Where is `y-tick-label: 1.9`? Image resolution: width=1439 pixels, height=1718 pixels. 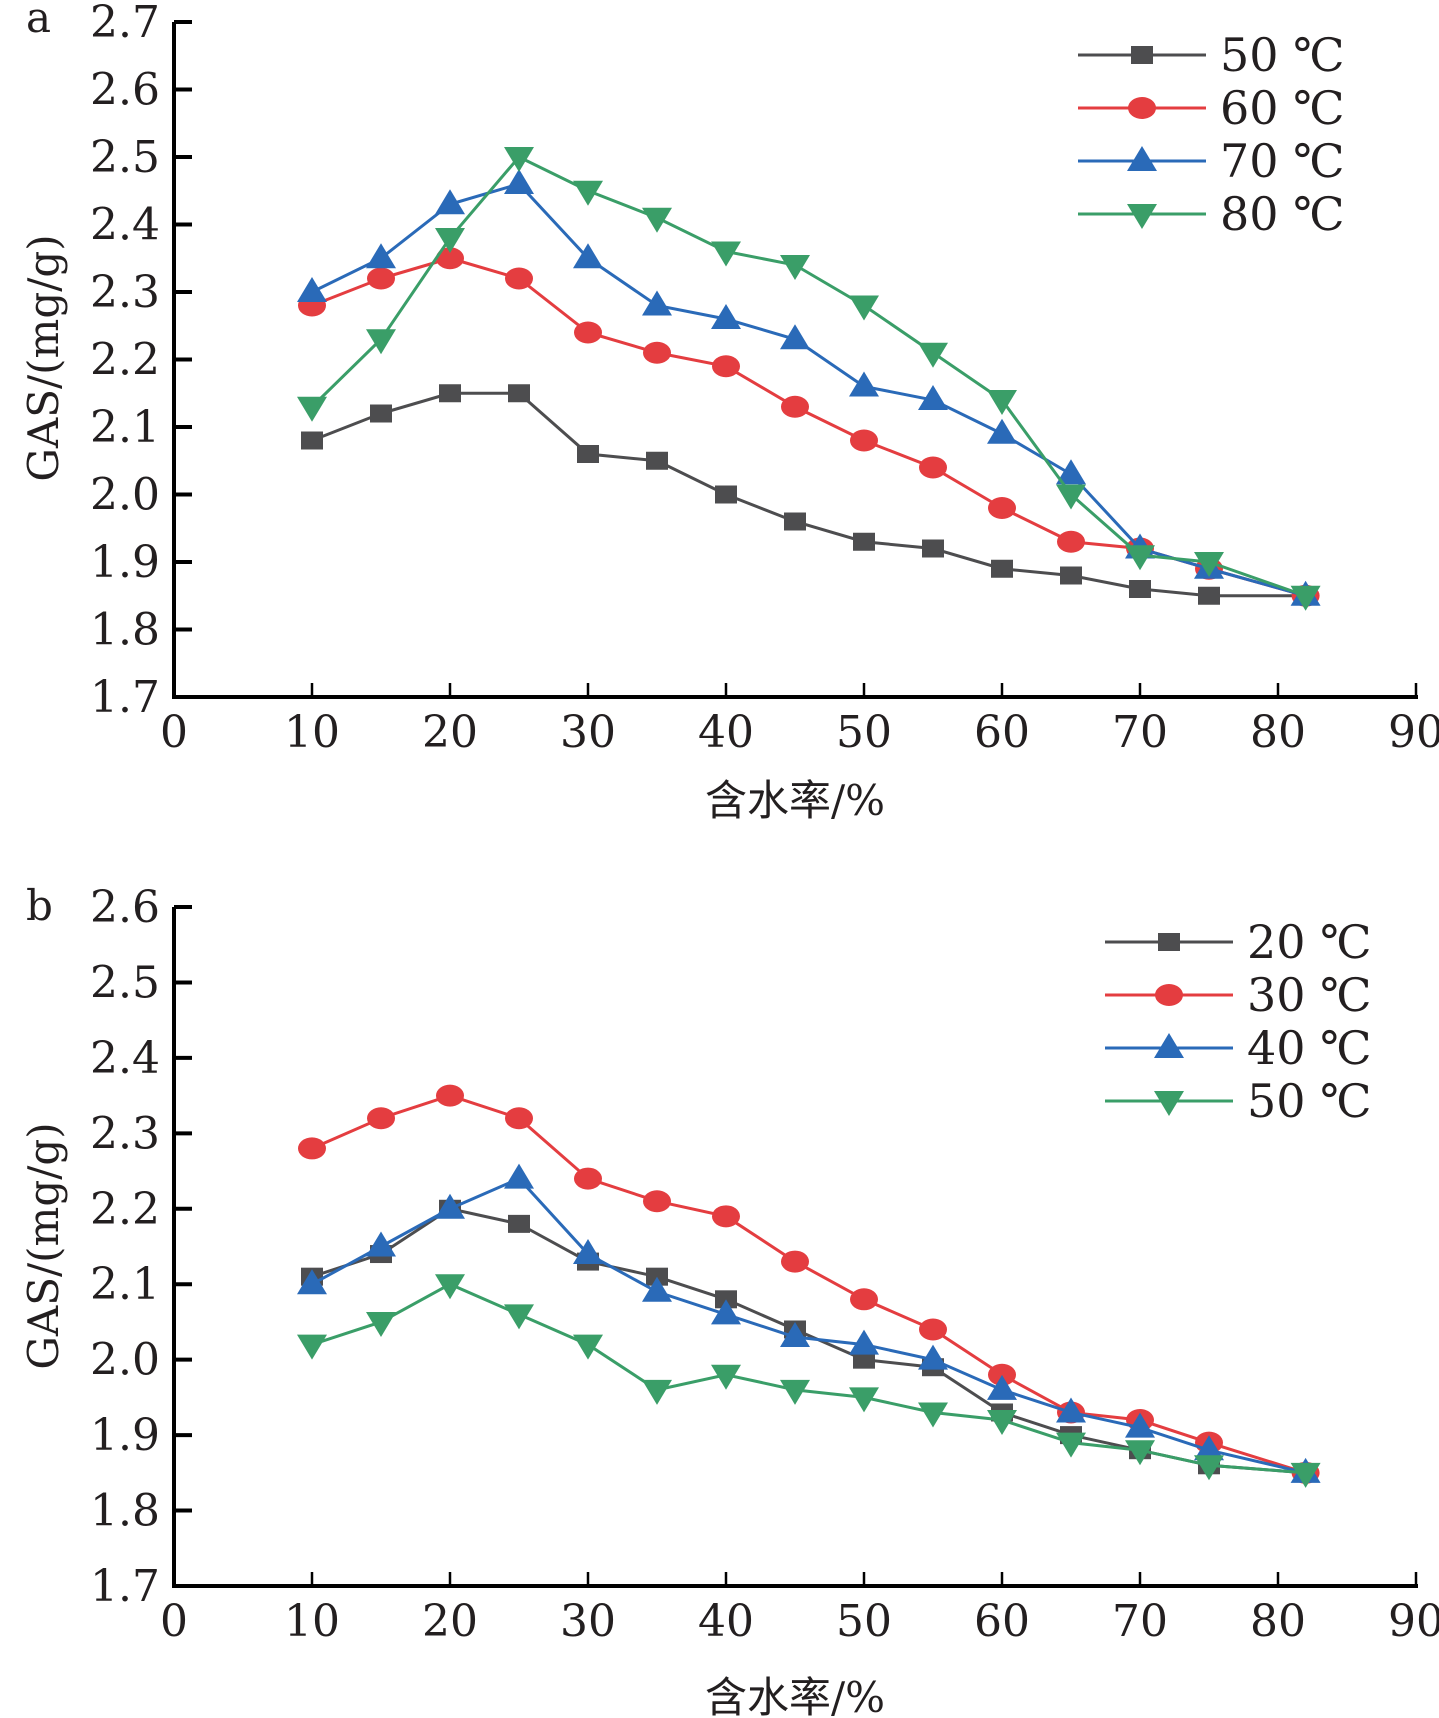
y-tick-label: 1.9 is located at coordinates (125, 562).